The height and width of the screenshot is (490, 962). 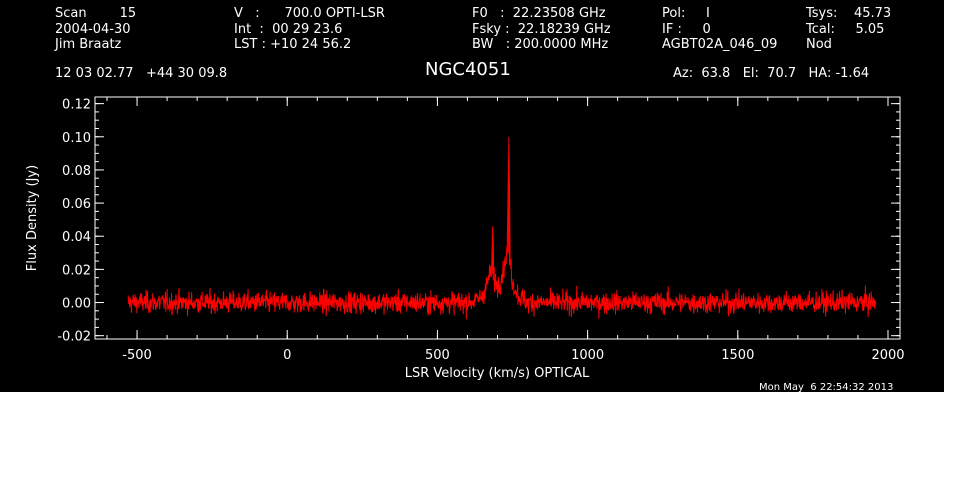 What do you see at coordinates (539, 13) in the screenshot?
I see `rest-frequency-label: F0 : 22.23508 GHz` at bounding box center [539, 13].